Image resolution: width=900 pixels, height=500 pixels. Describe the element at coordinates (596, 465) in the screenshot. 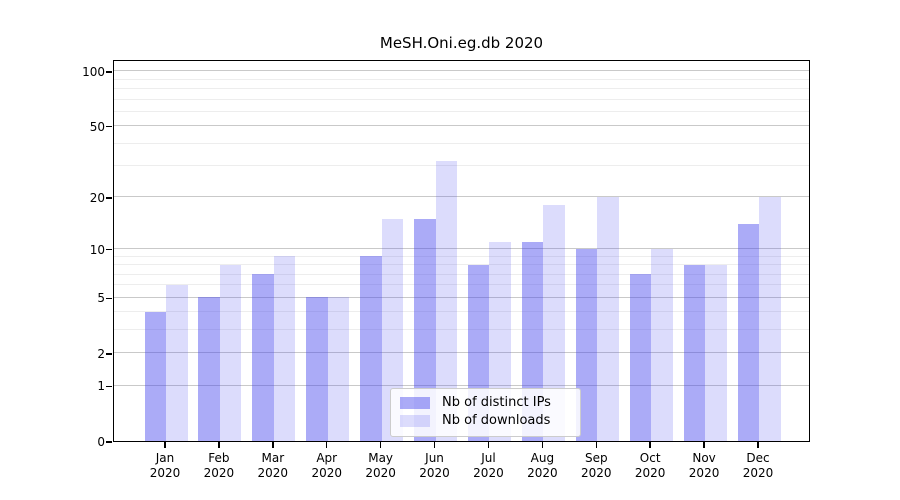

I see `x-tick-label-sep: Sep 2020` at that location.